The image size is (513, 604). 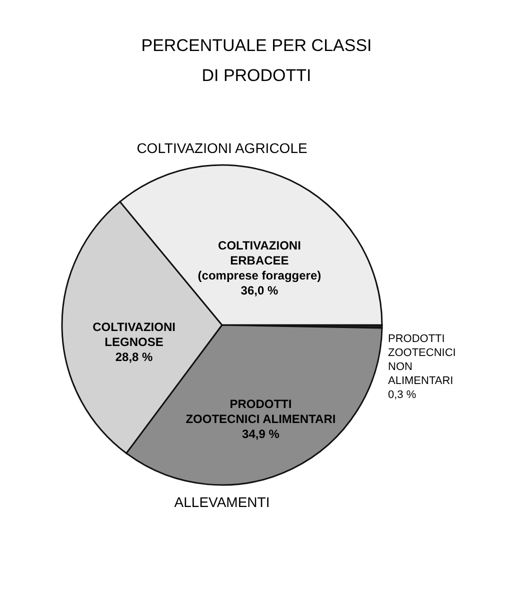 What do you see at coordinates (134, 335) in the screenshot?
I see `slice-label: COLTIVAZIONI LEGNOSE` at bounding box center [134, 335].